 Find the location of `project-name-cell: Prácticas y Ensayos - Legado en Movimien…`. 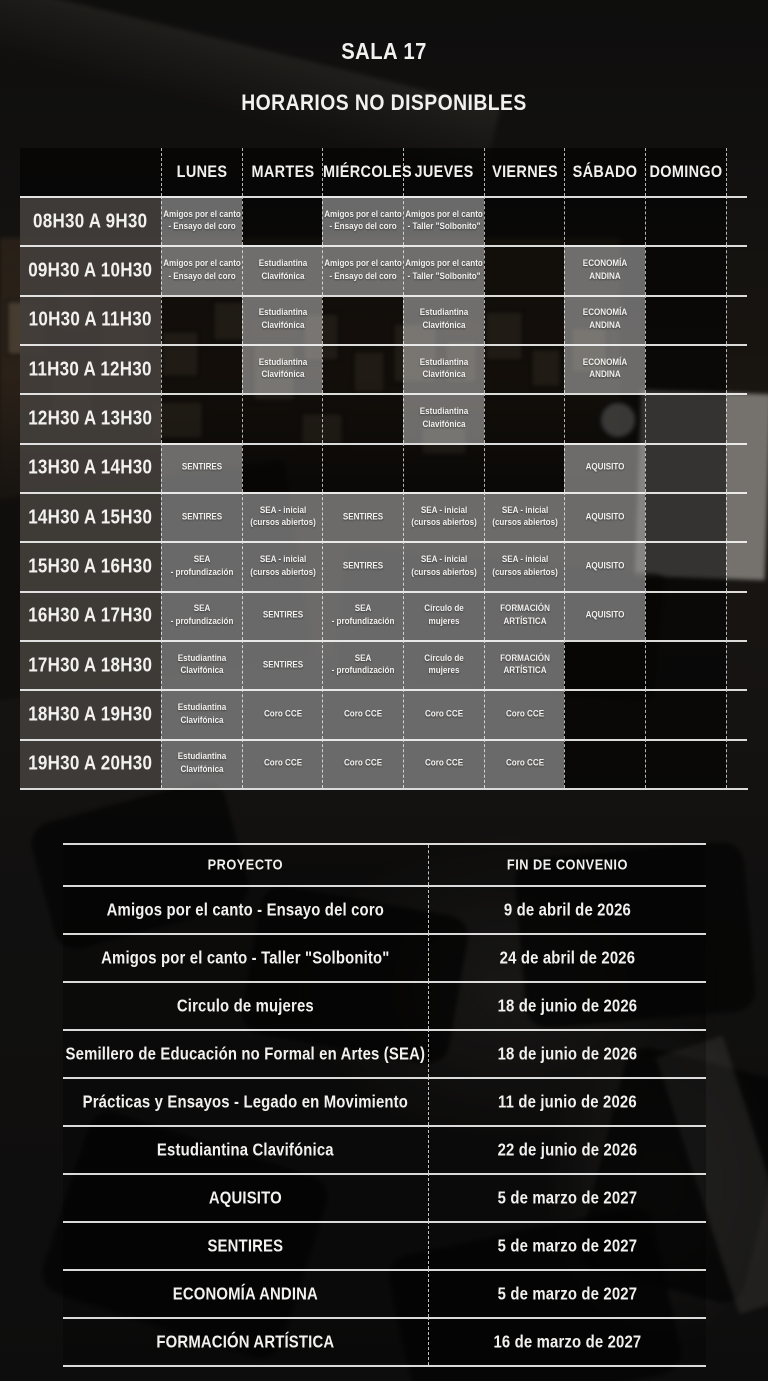

project-name-cell: Prácticas y Ensayos - Legado en Movimien… is located at coordinates (245, 1101).